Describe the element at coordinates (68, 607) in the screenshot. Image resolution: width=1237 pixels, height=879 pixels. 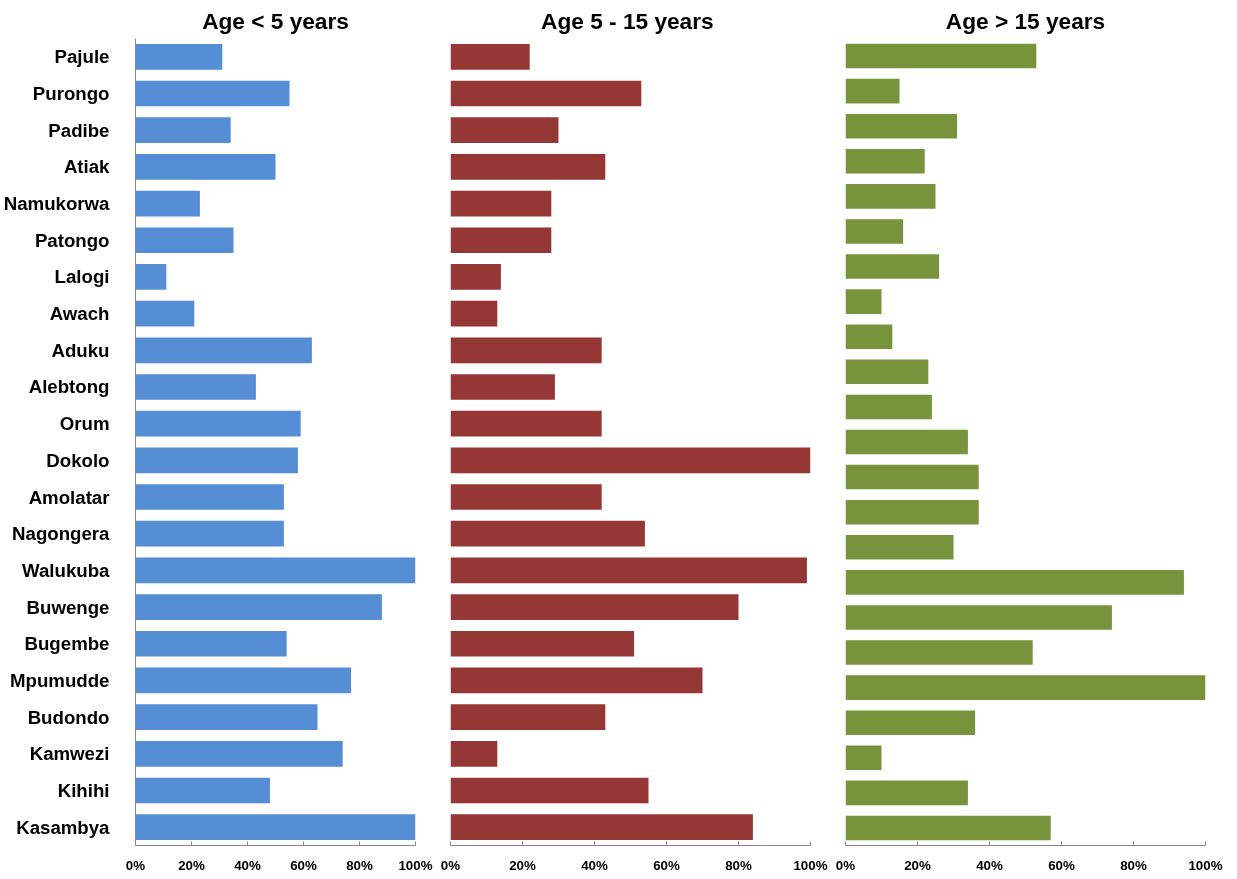
I see `y-tick-label: Buwenge` at that location.